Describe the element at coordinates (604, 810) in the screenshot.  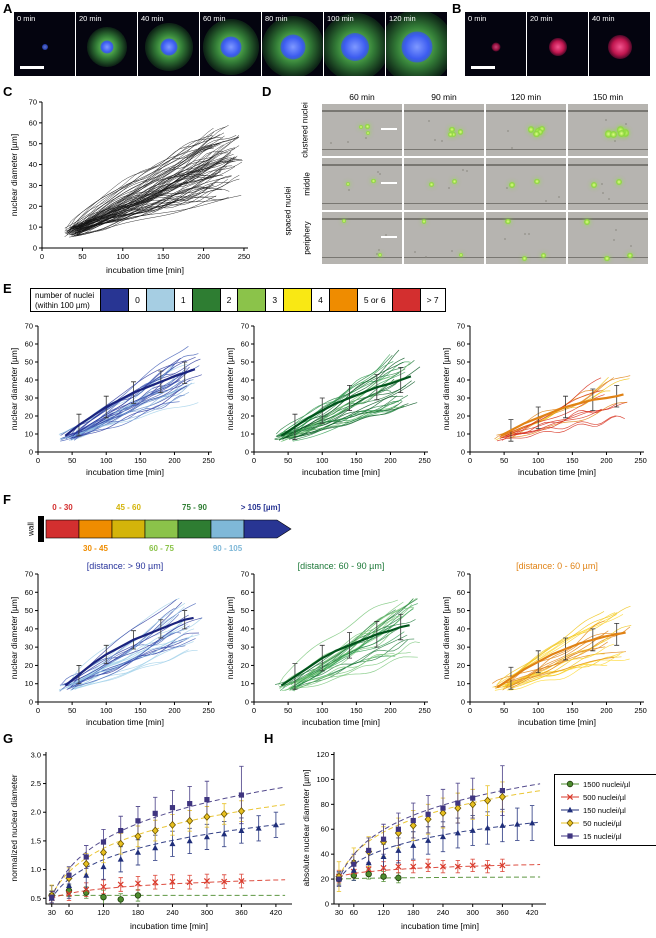
I see `h-legend-label: 150 nuclei/µl` at that location.